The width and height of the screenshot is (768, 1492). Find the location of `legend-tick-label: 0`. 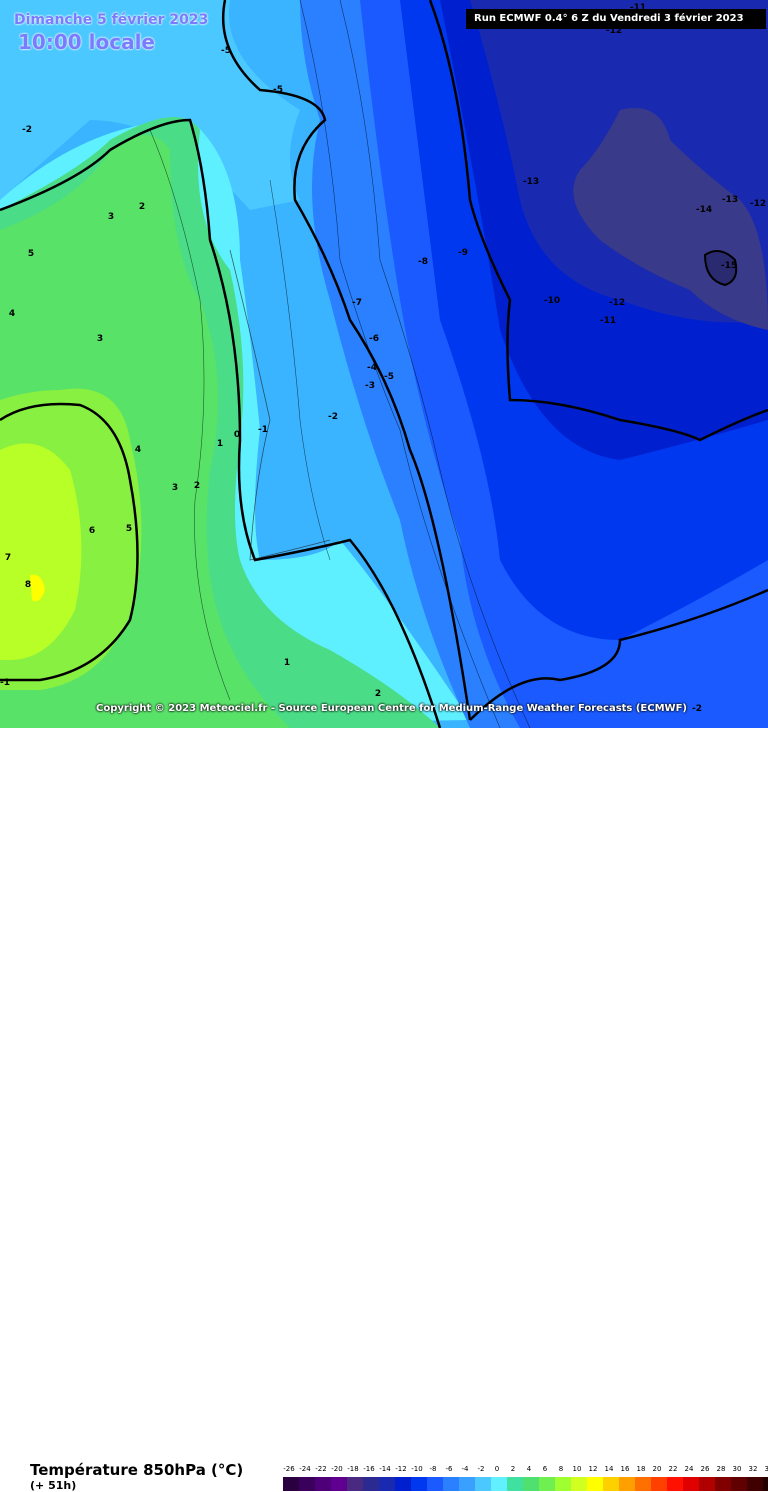

legend-tick-label: 0 is located at coordinates (497, 1469).